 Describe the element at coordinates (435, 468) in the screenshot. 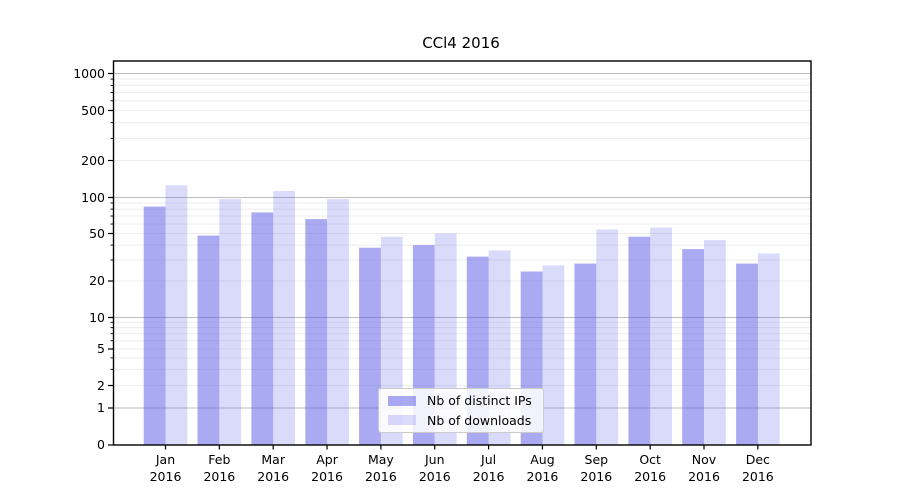

I see `x-tick-label-jun: Jun 2016` at that location.